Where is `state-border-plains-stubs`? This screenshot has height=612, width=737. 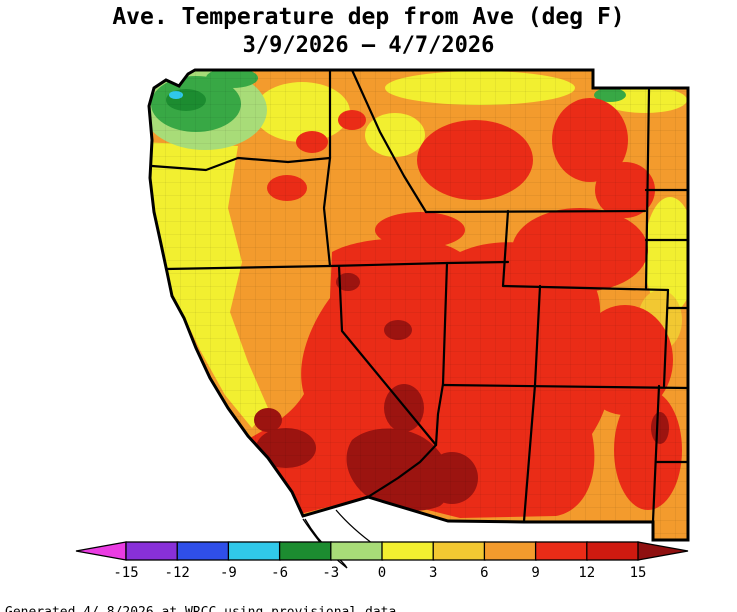
state-border-plains-stubs is located at coordinates (667, 326).